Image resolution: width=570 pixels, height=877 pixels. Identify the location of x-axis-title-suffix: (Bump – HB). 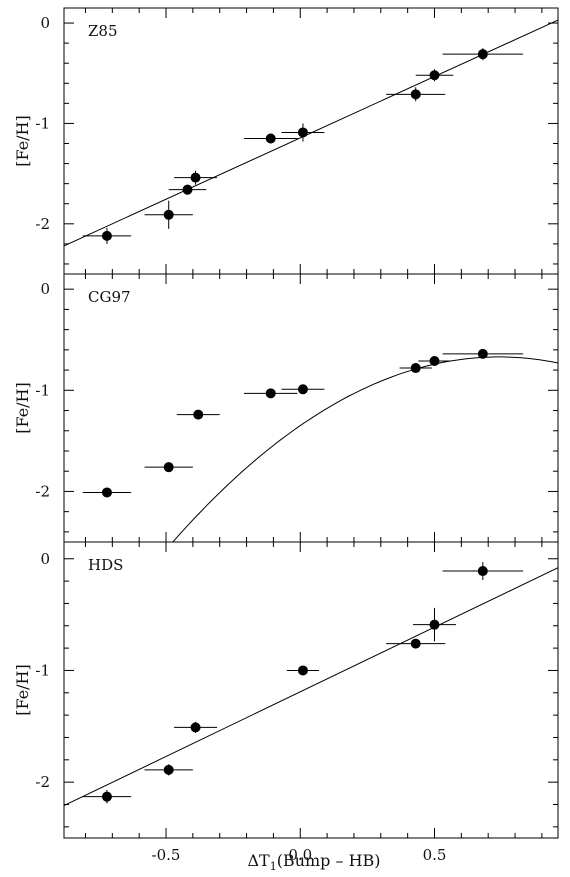
(329, 860).